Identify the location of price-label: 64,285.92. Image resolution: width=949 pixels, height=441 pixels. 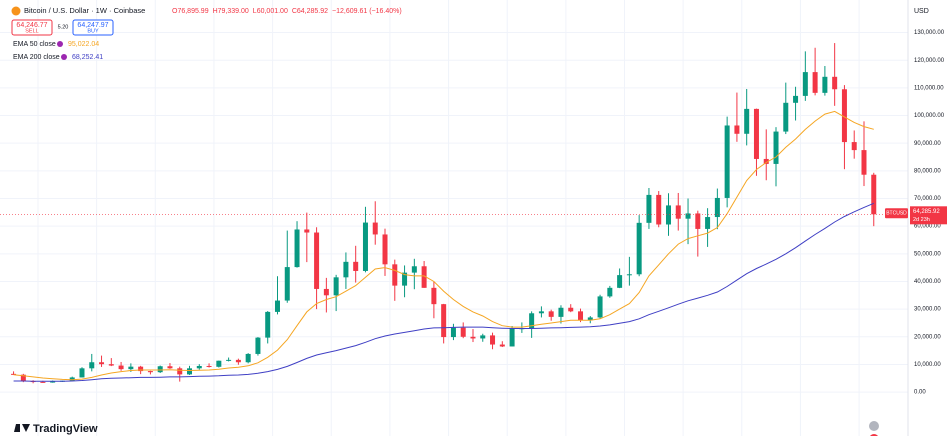
(926, 212).